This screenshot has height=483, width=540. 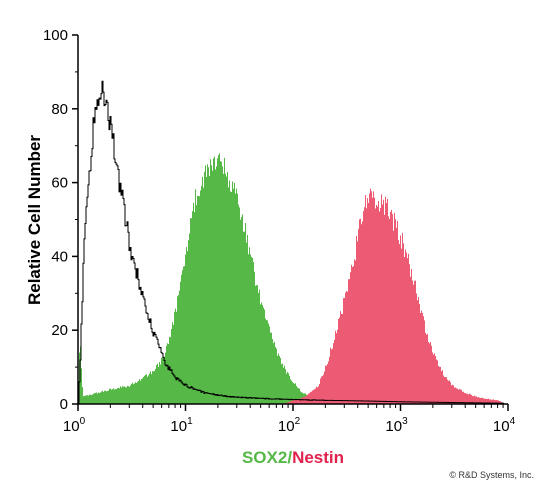 What do you see at coordinates (504, 425) in the screenshot?
I see `x-tick-label-1e4: 10⁴` at bounding box center [504, 425].